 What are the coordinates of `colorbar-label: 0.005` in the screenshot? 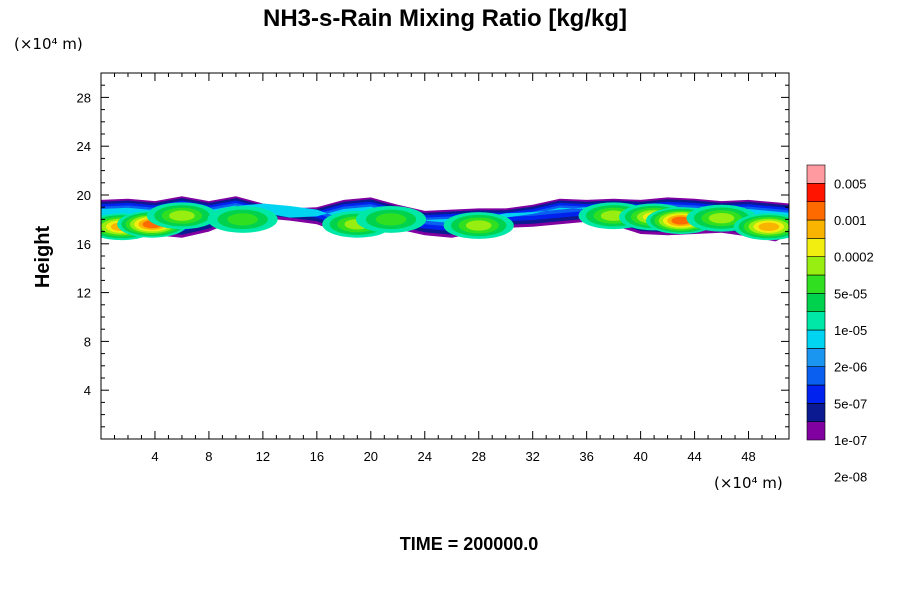 It's located at (850, 183).